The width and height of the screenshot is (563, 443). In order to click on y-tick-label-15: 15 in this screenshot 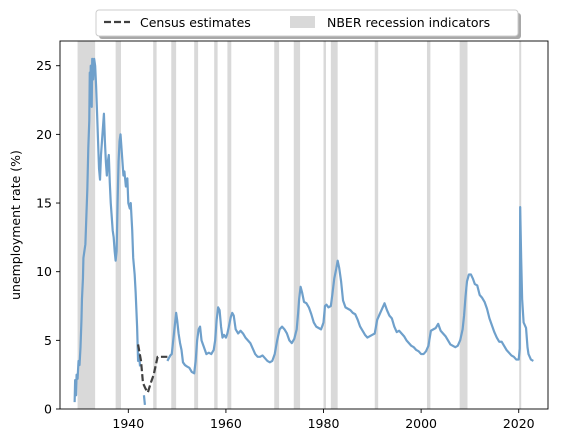, I will do `click(44, 203)`.